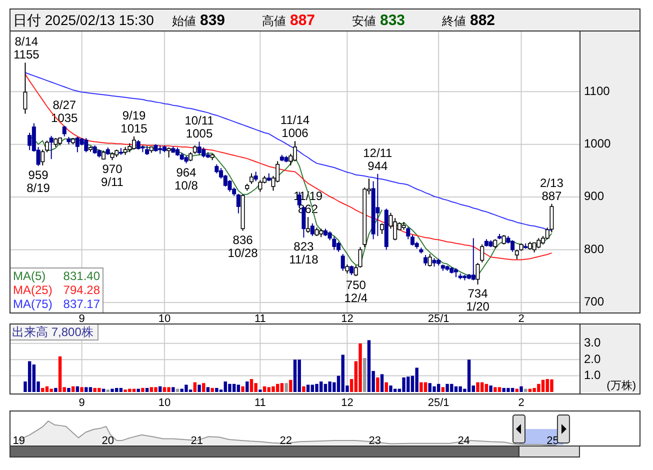 This screenshot has height=470, width=653. I want to click on x-tick-label: 23, so click(374, 441).